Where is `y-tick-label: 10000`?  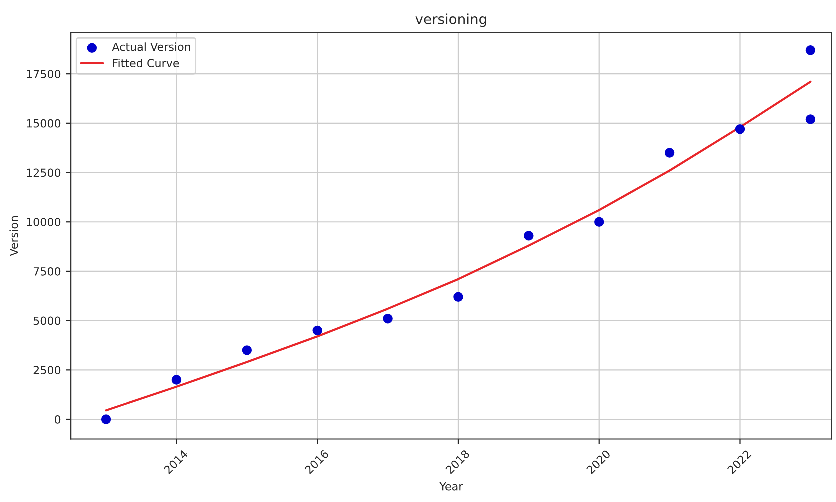 y-tick-label: 10000 is located at coordinates (44, 222).